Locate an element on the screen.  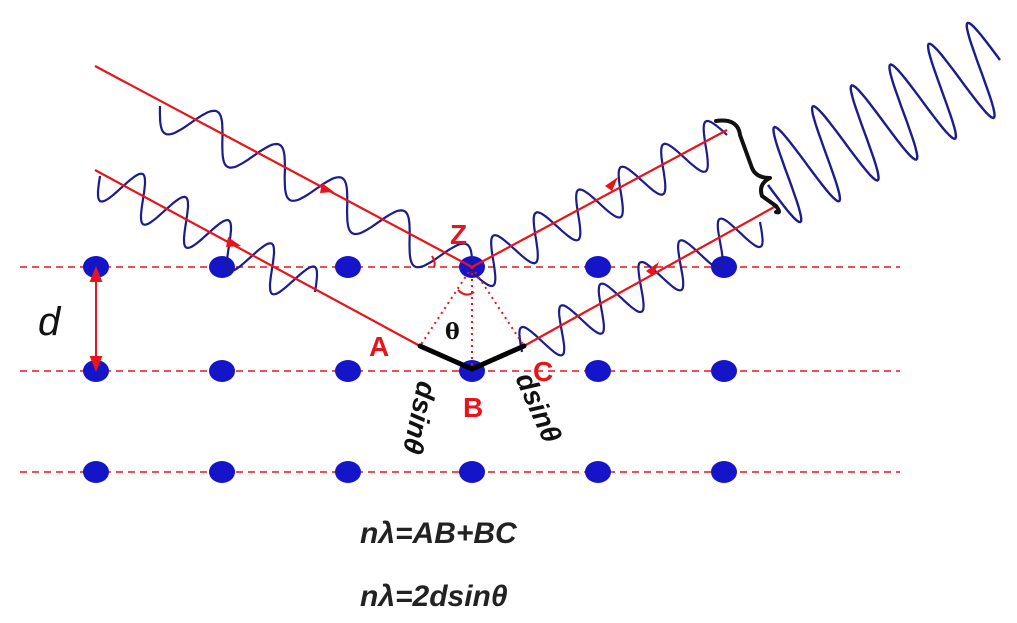
incident-ray-lower is located at coordinates (257, 258).